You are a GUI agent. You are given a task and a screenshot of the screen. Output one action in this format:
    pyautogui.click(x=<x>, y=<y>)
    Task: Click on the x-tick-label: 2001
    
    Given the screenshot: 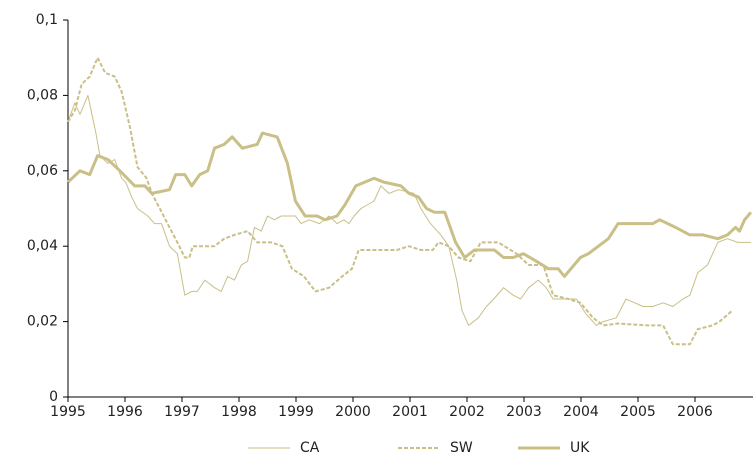 What is the action you would take?
    pyautogui.click(x=410, y=412)
    